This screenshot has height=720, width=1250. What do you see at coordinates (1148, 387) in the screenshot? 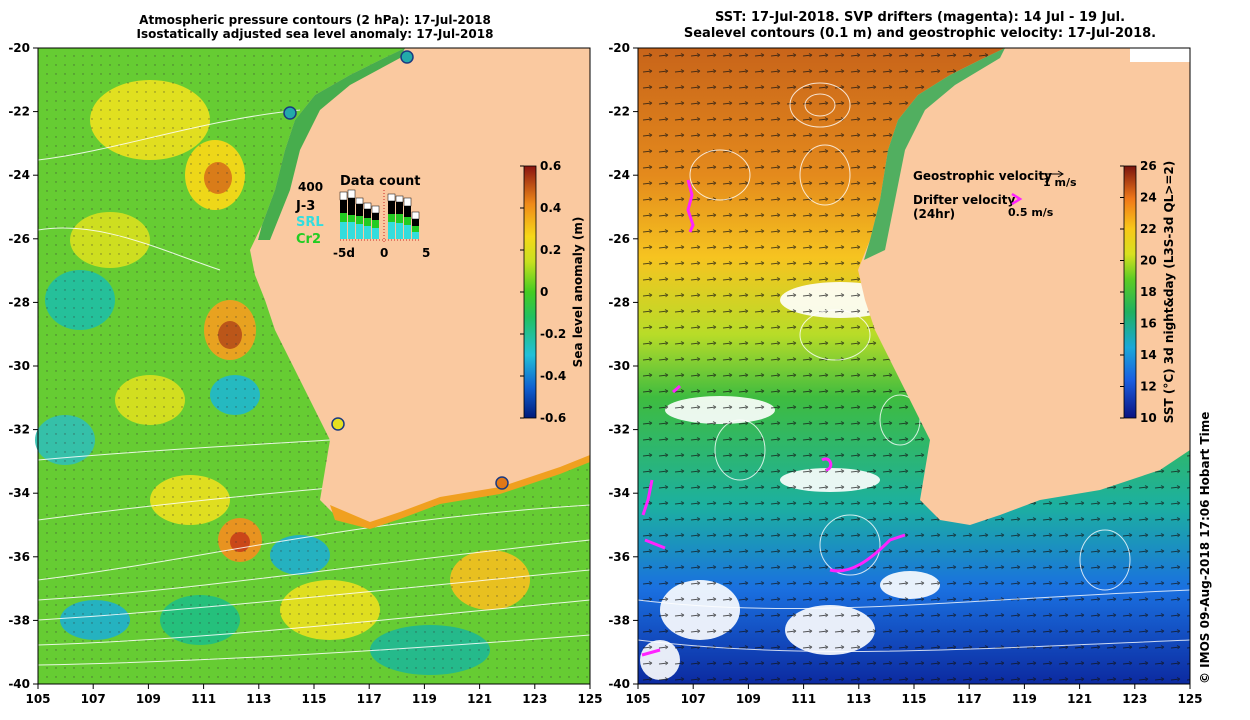
I see `right-cb-tick-label: 12` at bounding box center [1148, 387].